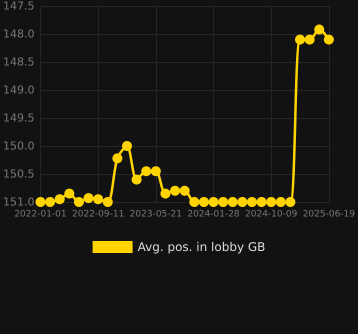 This screenshot has height=334, width=358. Describe the element at coordinates (18, 62) in the screenshot. I see `y-tick-label: 148.5` at that location.